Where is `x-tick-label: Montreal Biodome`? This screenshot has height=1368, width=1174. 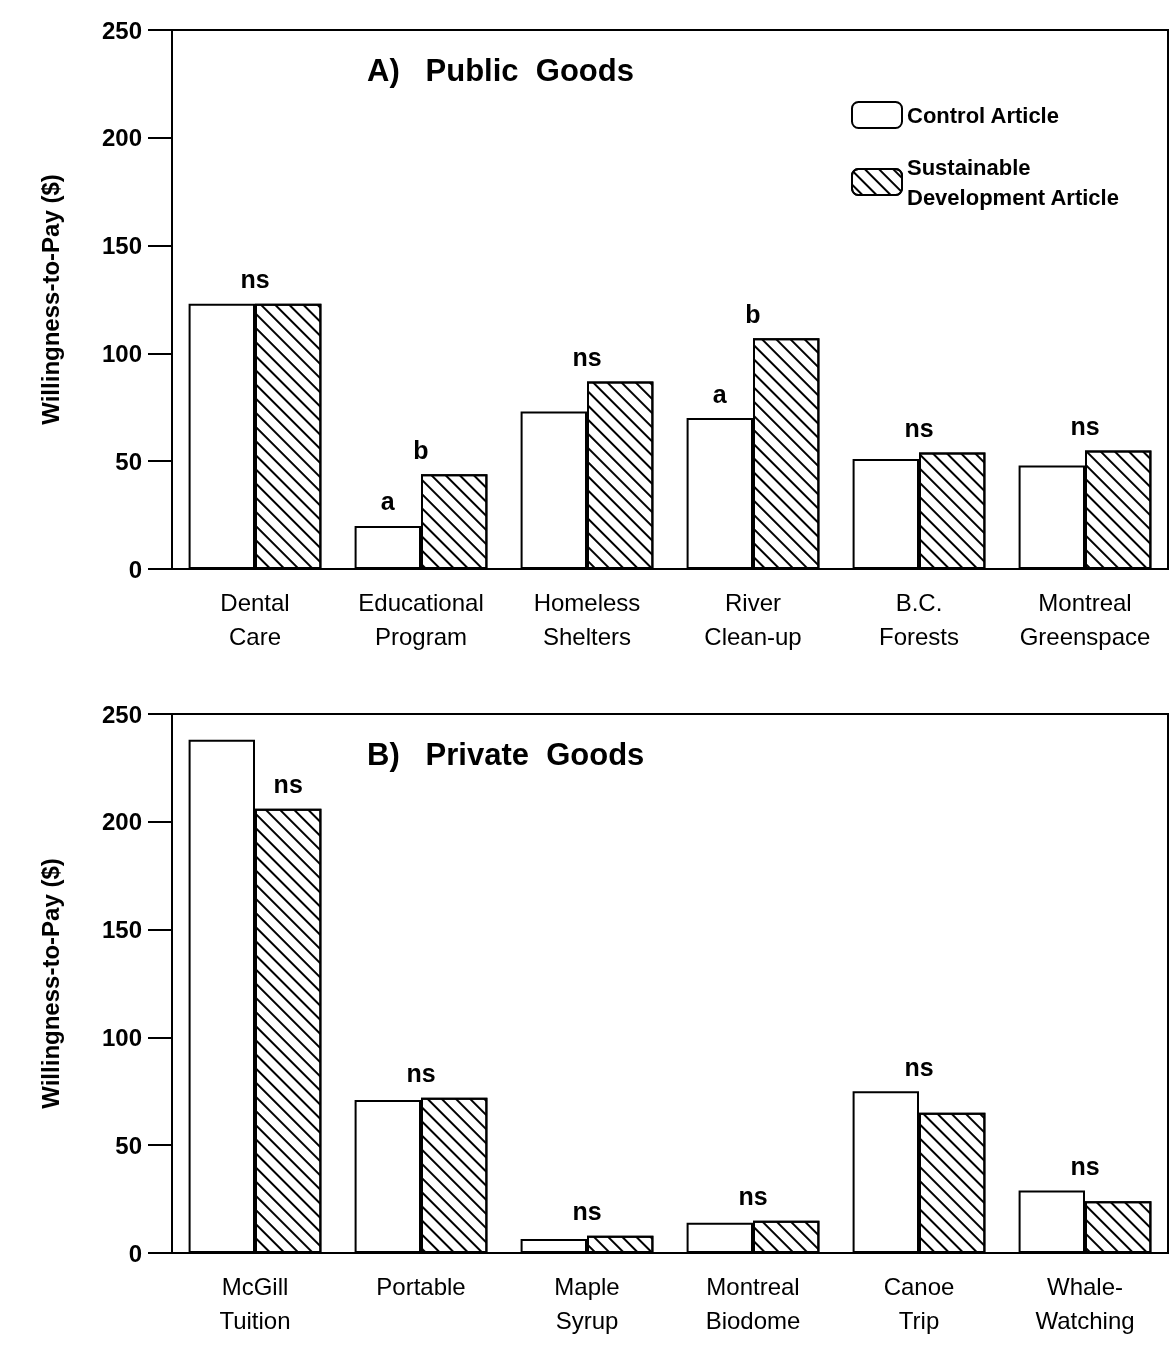 x-tick-label: Montreal Biodome is located at coordinates (753, 1303).